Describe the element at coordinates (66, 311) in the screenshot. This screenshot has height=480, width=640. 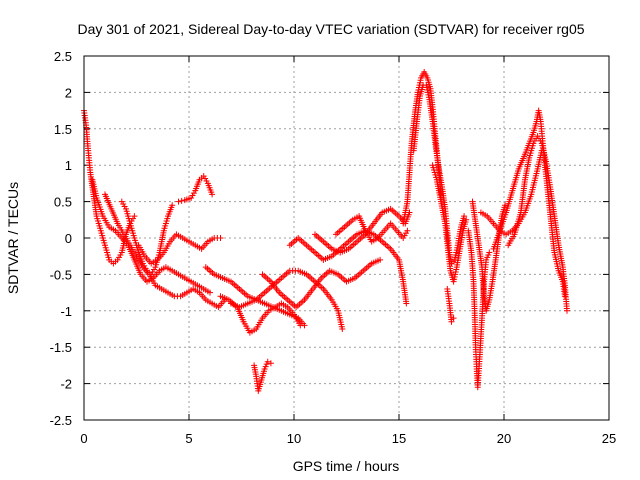
I see `y-tick-label: -1` at that location.